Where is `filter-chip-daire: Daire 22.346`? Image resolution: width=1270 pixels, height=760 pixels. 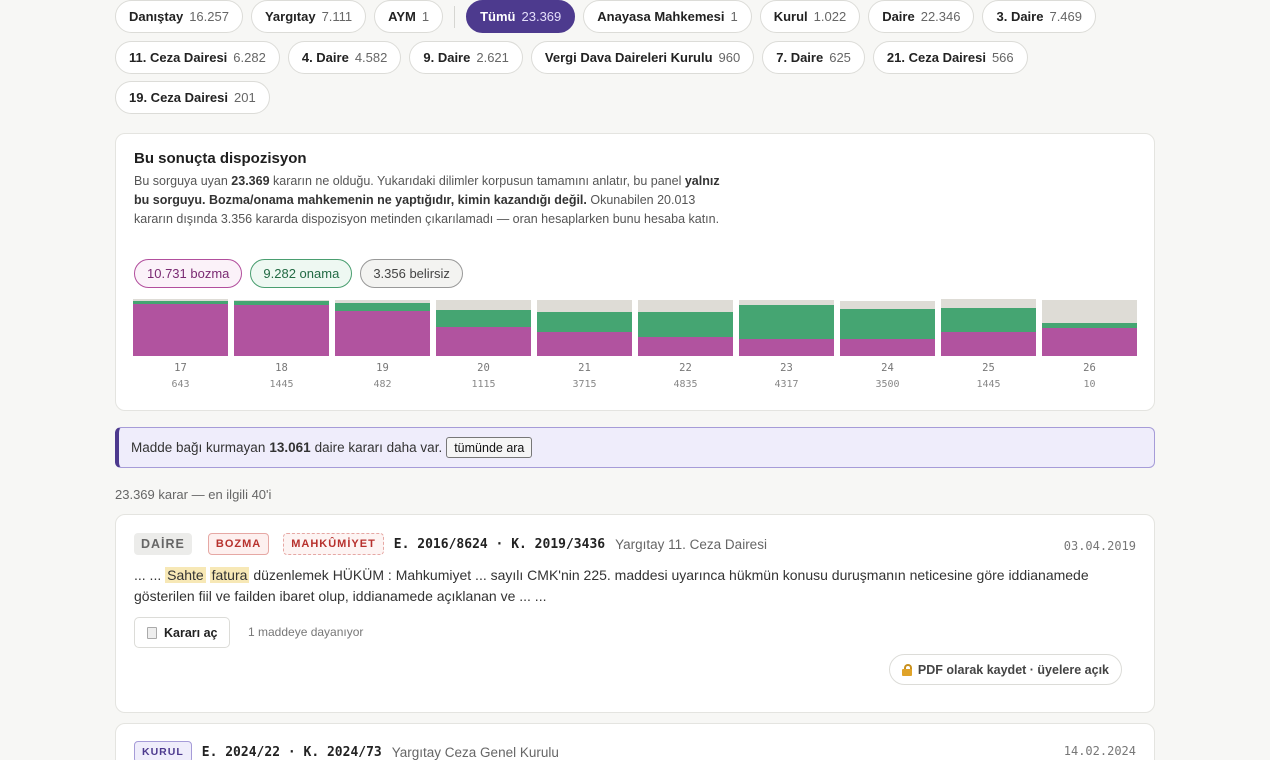 filter-chip-daire: Daire 22.346 is located at coordinates (921, 16).